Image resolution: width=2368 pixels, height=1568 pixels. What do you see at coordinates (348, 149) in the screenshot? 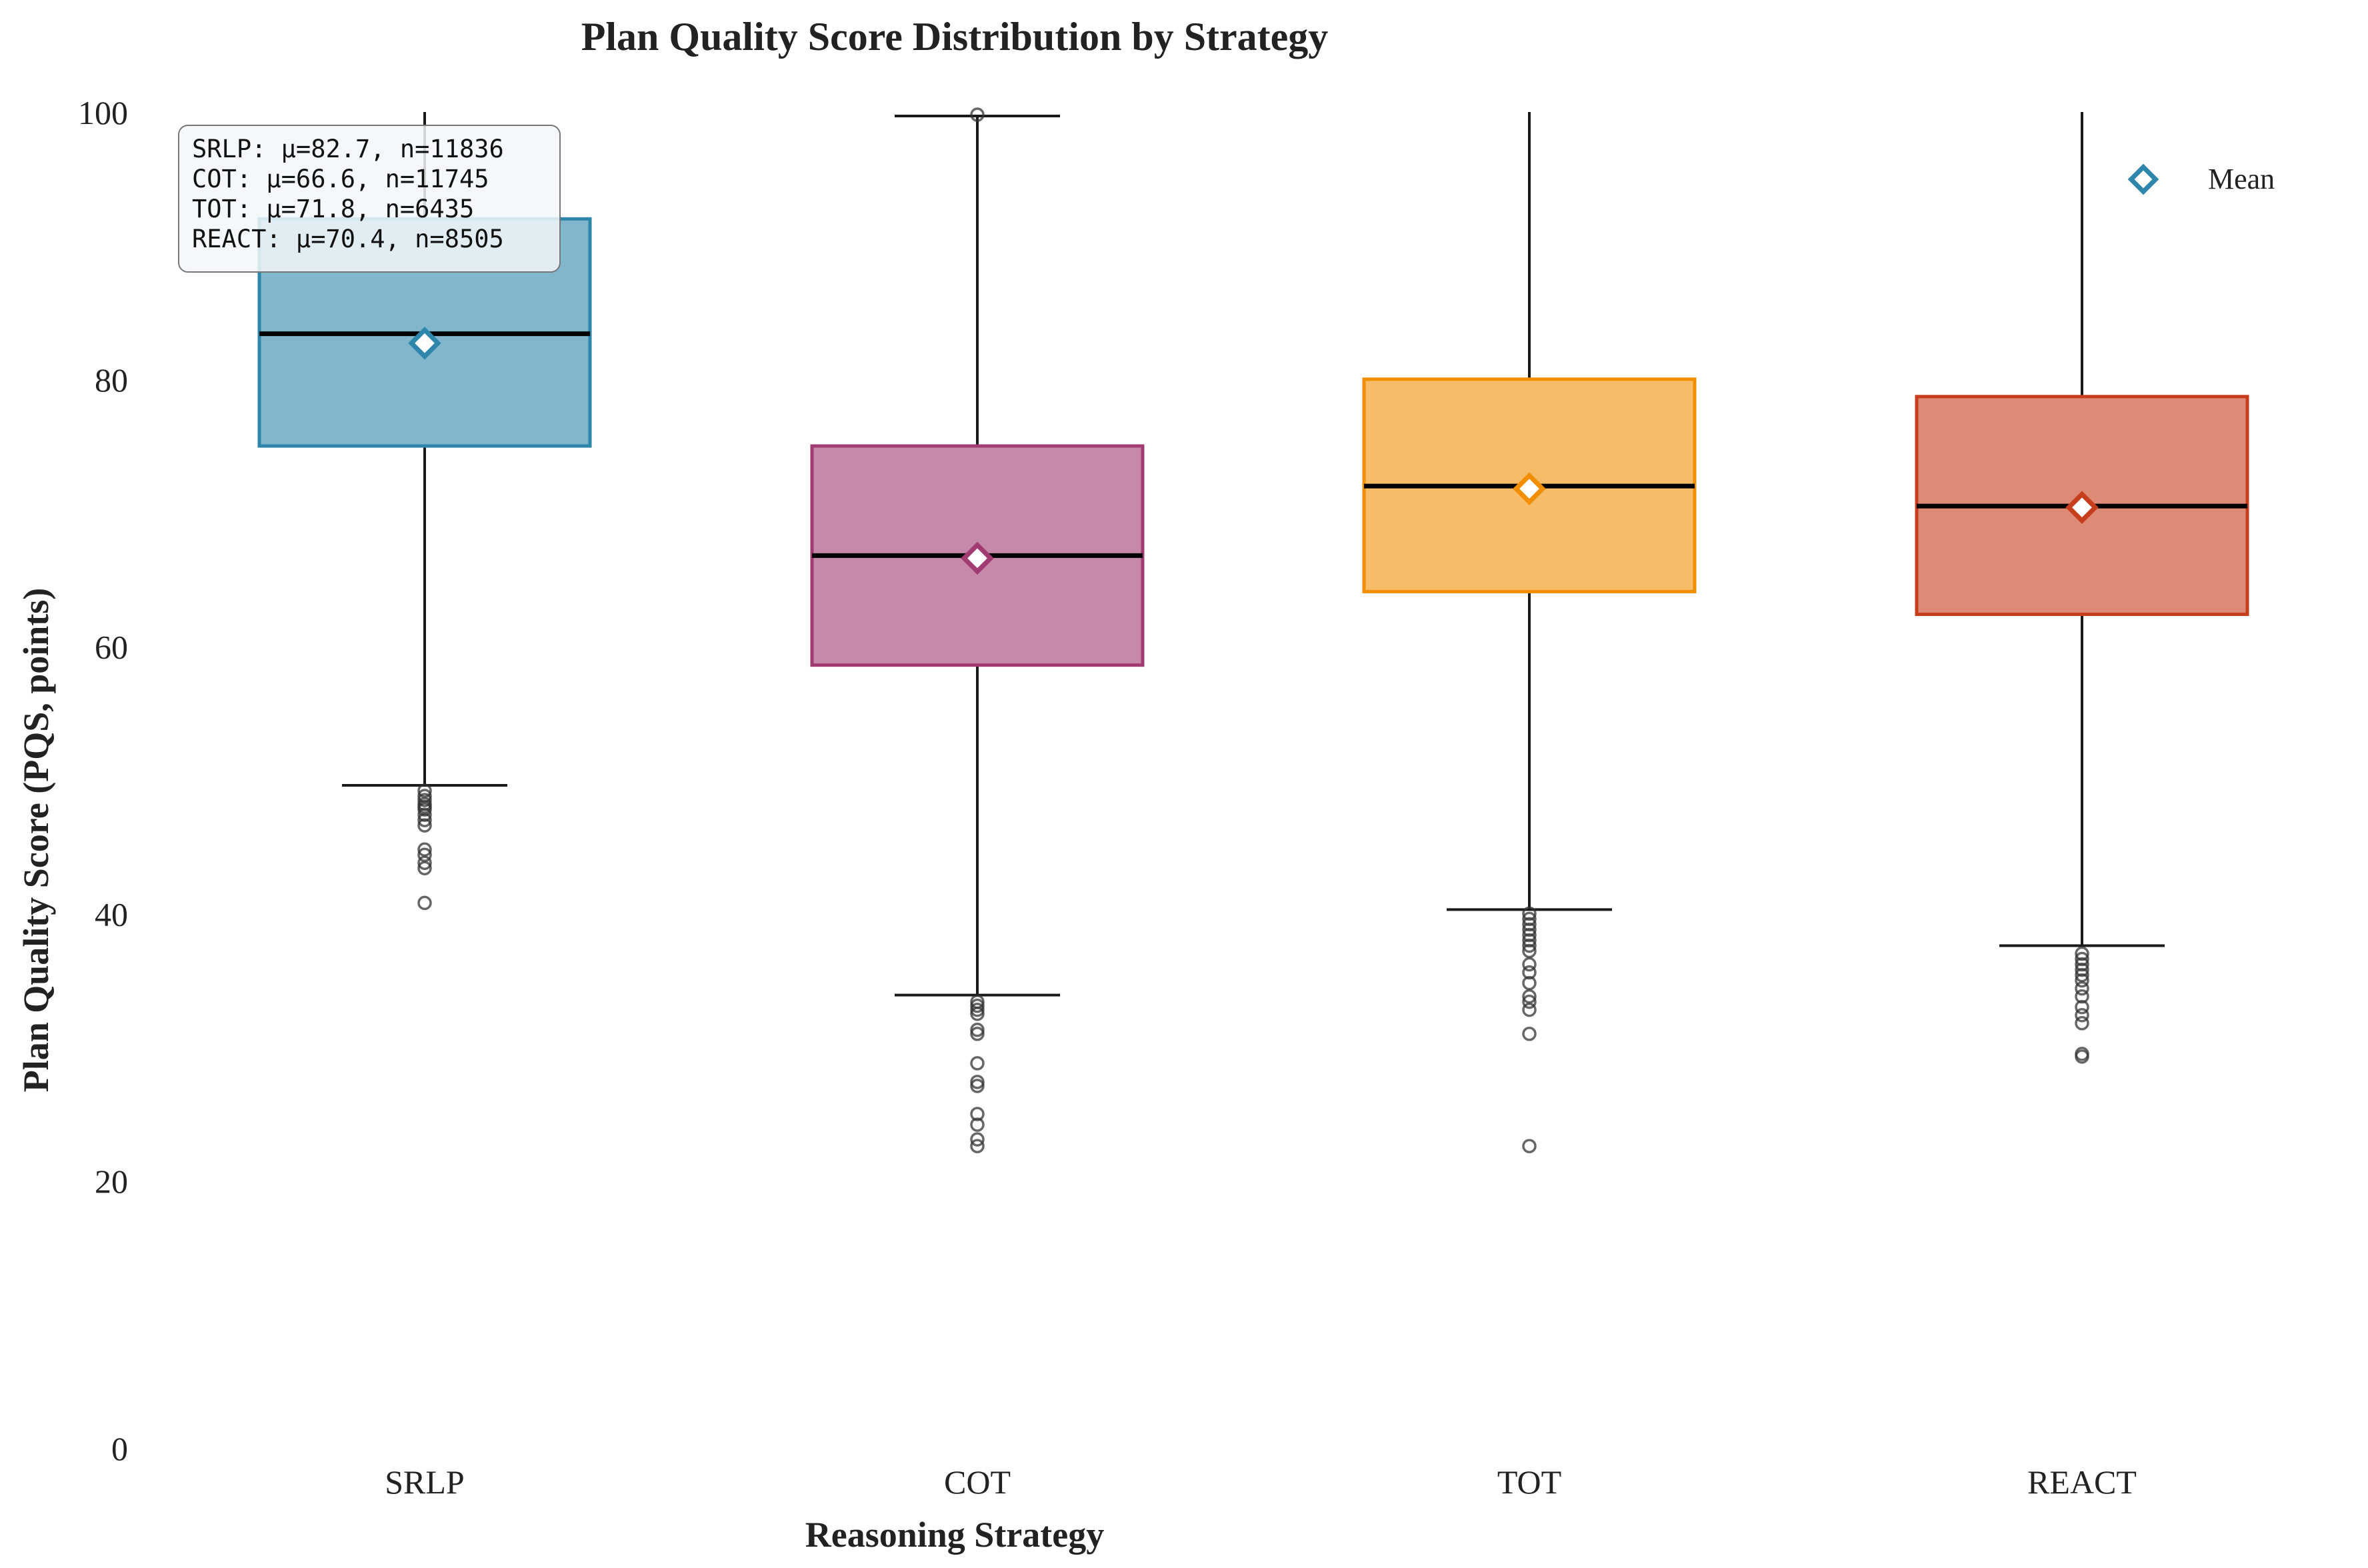
I see `stats-line-srlp: SRLP: μ=82.7, n=11836` at bounding box center [348, 149].